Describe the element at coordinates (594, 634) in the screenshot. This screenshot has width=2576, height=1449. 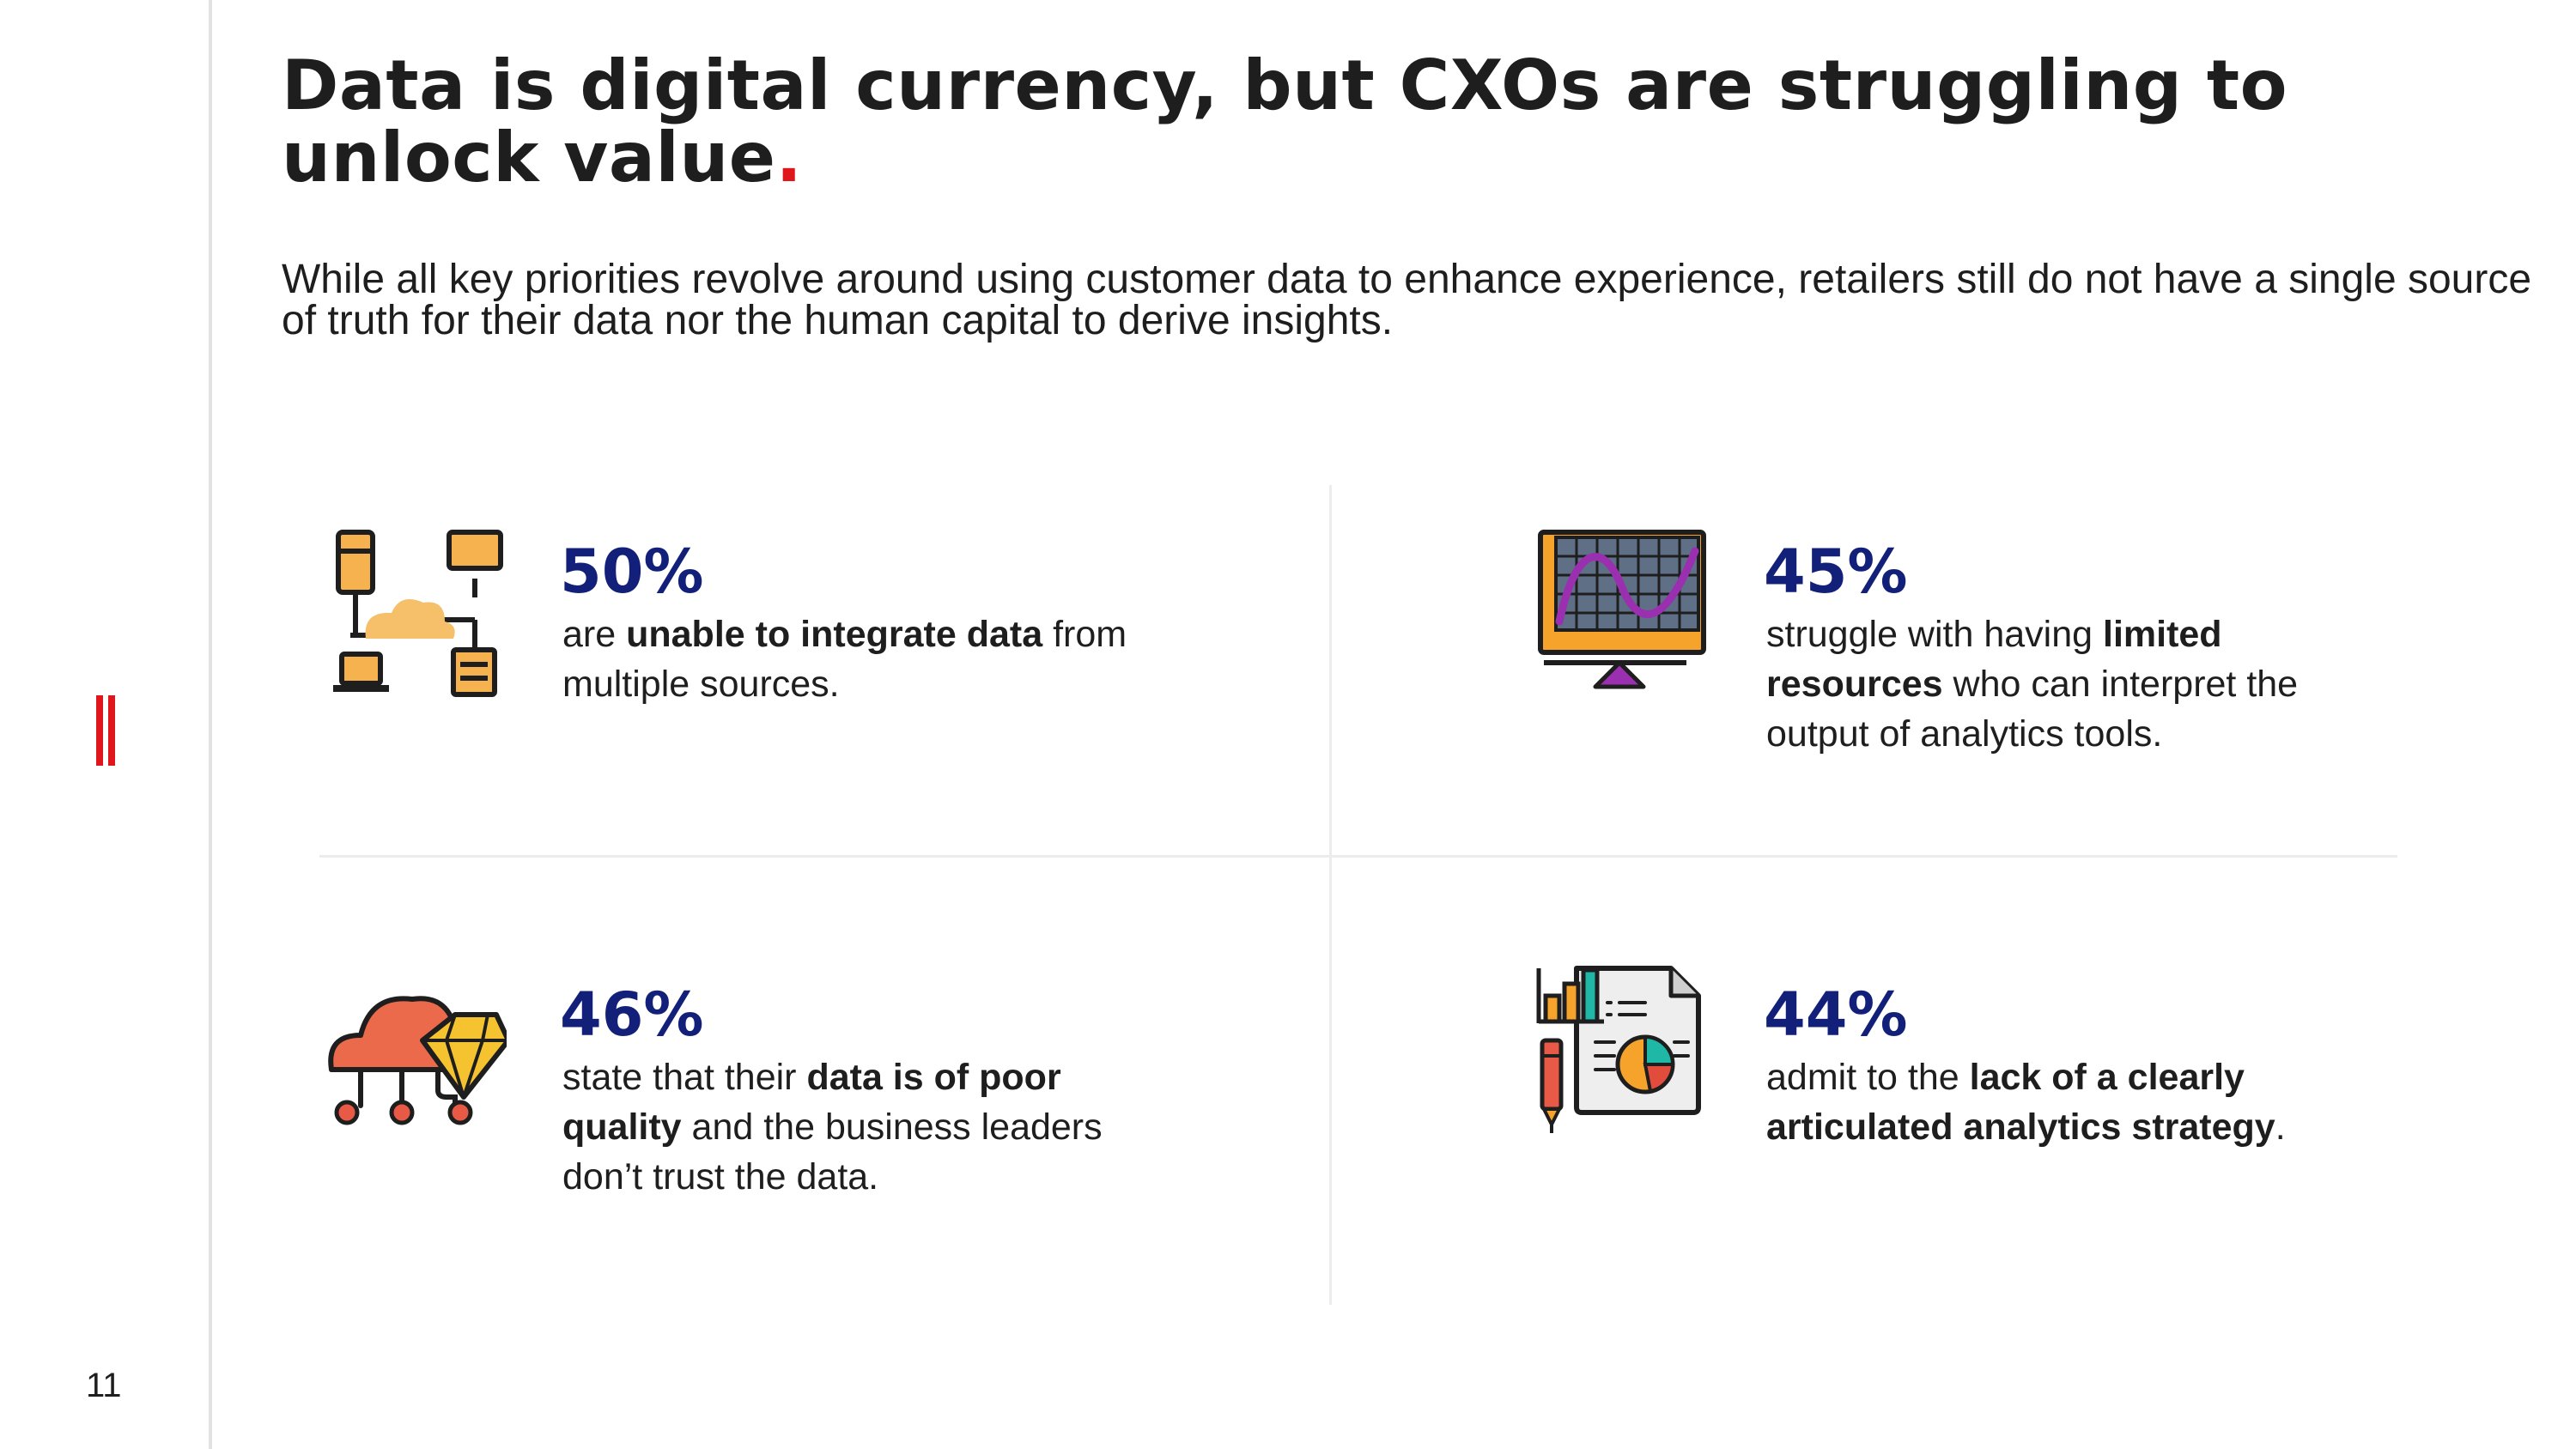
I see `stat-text-1-part-a: are` at that location.